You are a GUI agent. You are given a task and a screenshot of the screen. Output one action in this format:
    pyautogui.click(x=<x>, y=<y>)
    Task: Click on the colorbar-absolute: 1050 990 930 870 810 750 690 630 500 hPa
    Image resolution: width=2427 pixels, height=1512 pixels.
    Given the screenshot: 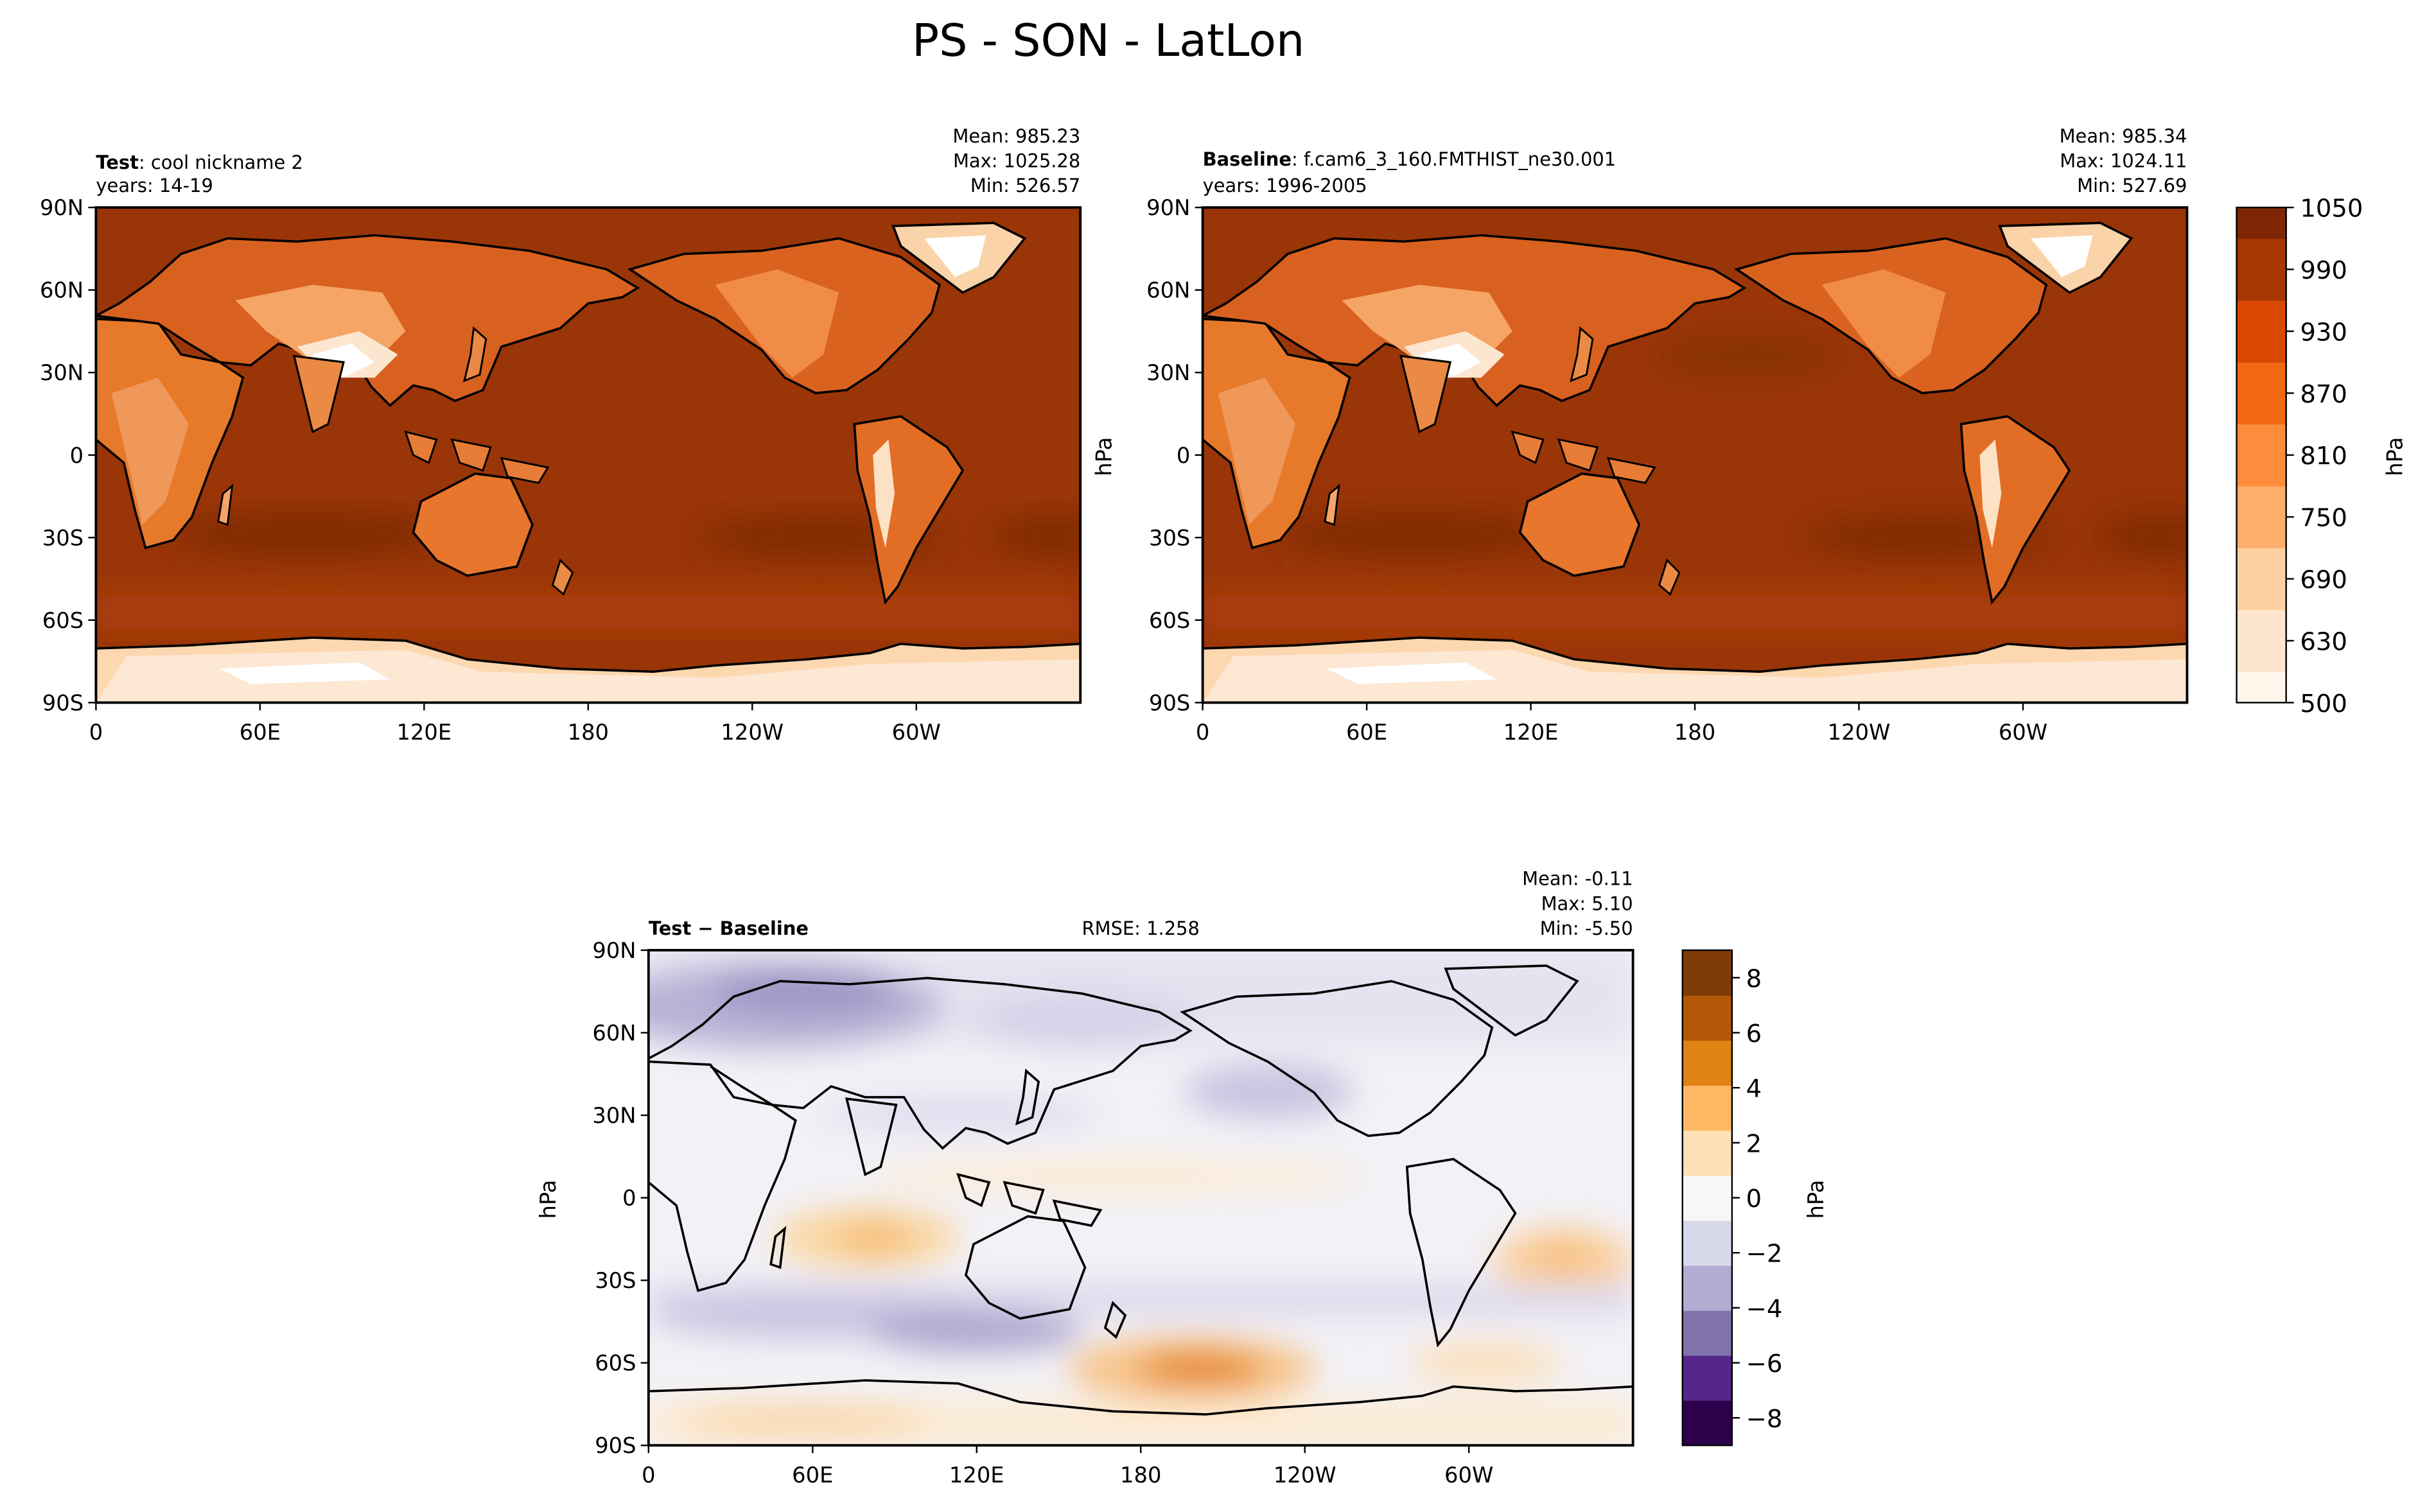 What is the action you would take?
    pyautogui.click(x=2321, y=456)
    